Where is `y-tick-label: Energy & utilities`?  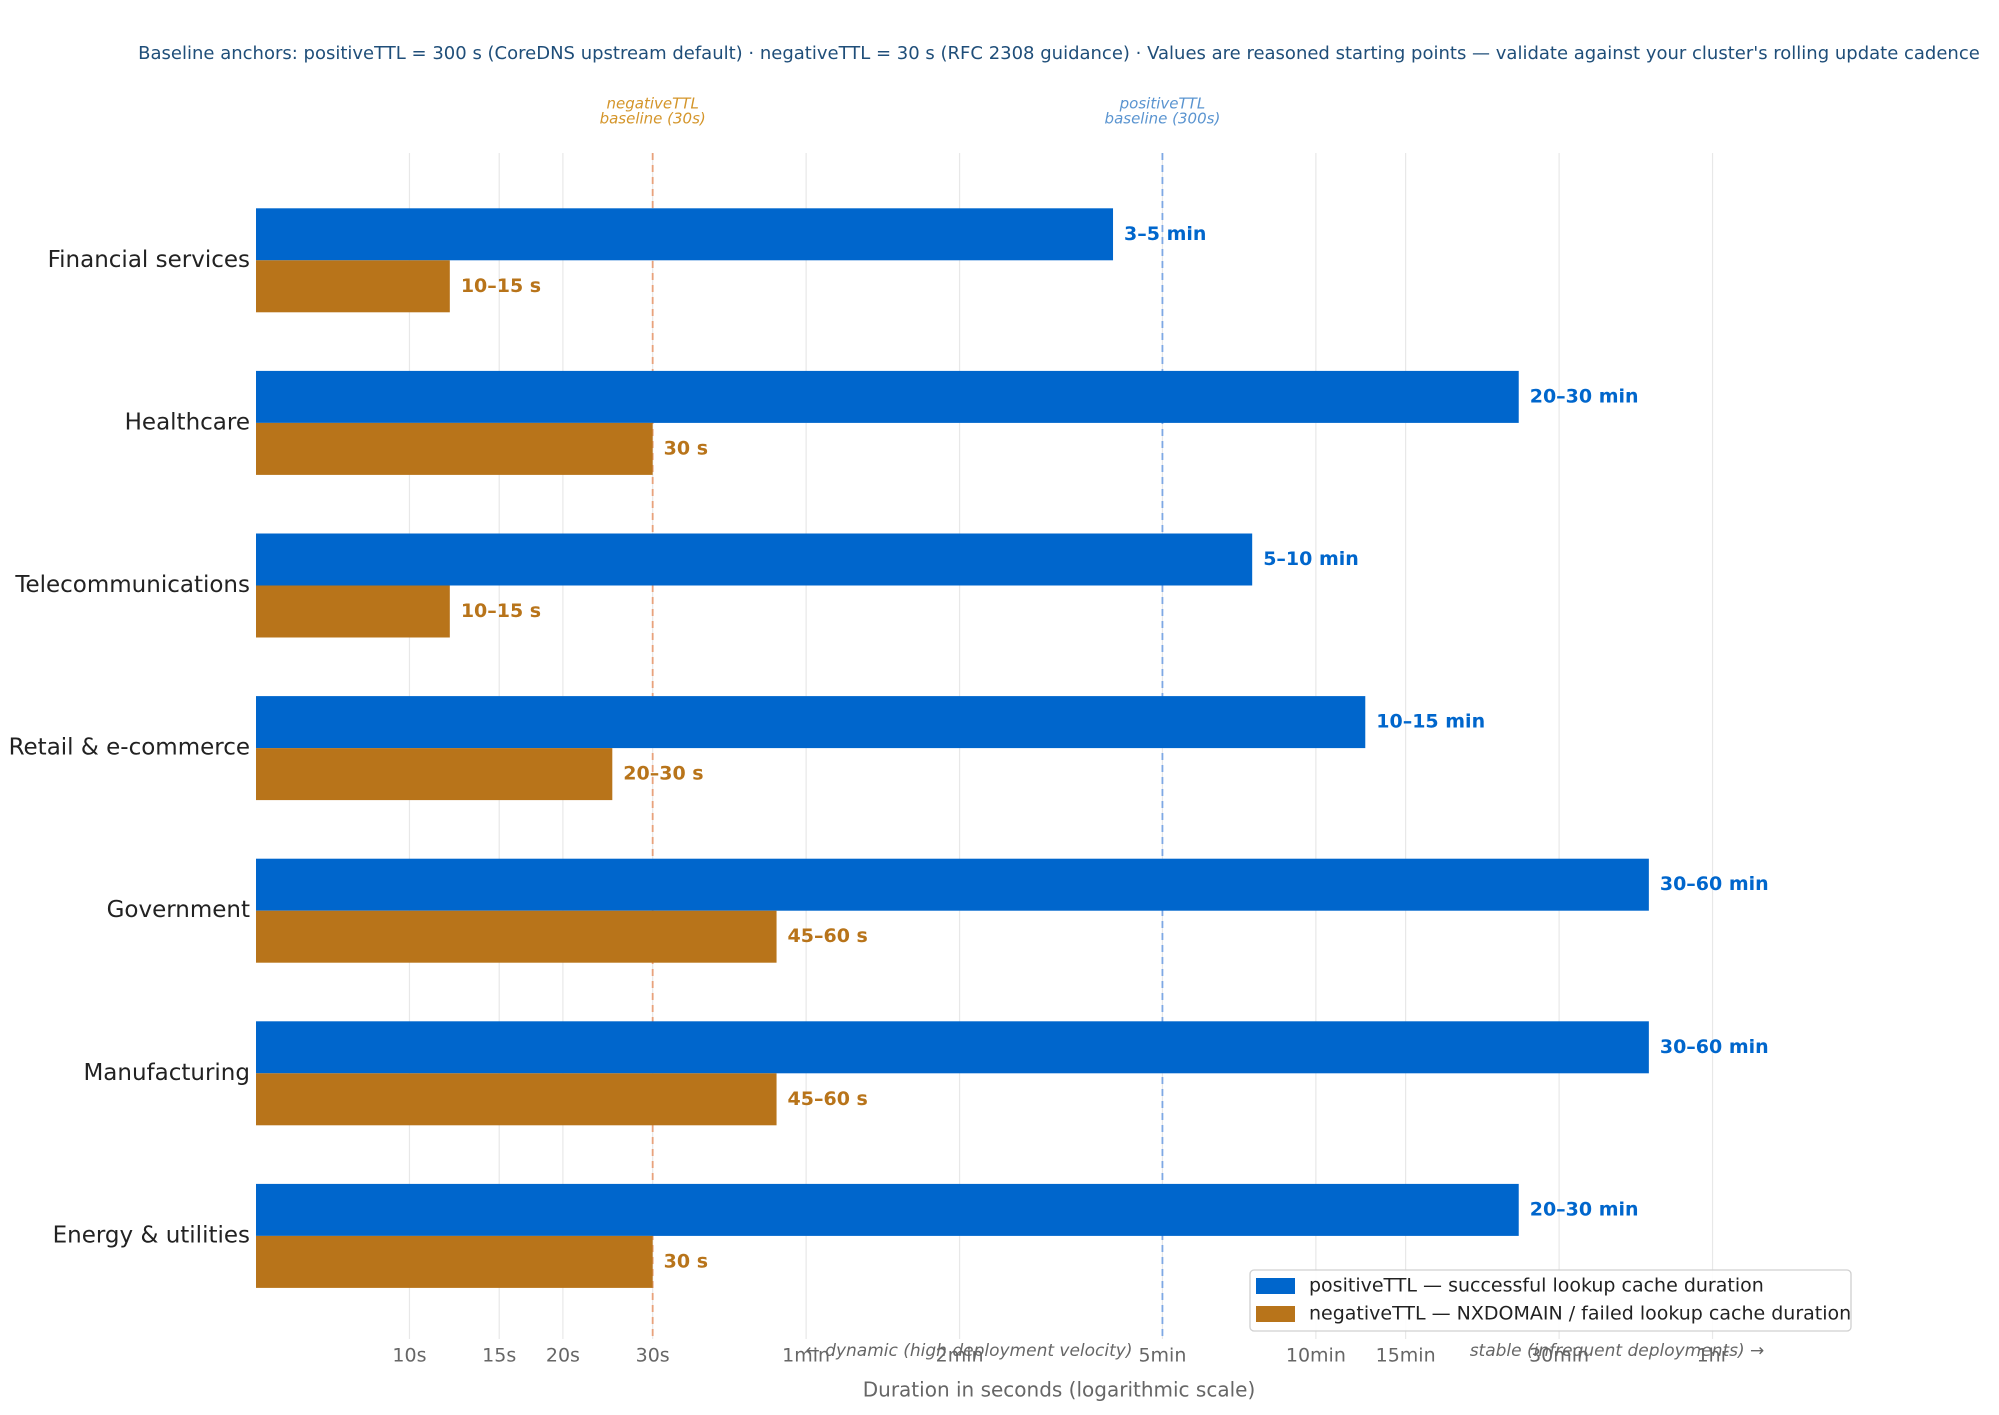
y-tick-label: Energy & utilities is located at coordinates (151, 1235).